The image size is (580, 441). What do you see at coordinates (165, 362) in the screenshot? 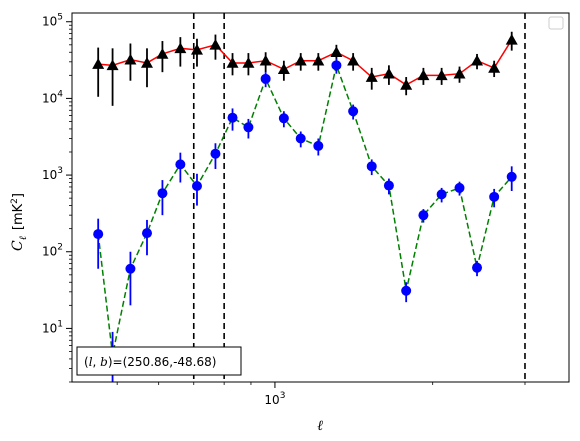
I see `annotation-values: =(250.86,-48.68)` at bounding box center [165, 362].